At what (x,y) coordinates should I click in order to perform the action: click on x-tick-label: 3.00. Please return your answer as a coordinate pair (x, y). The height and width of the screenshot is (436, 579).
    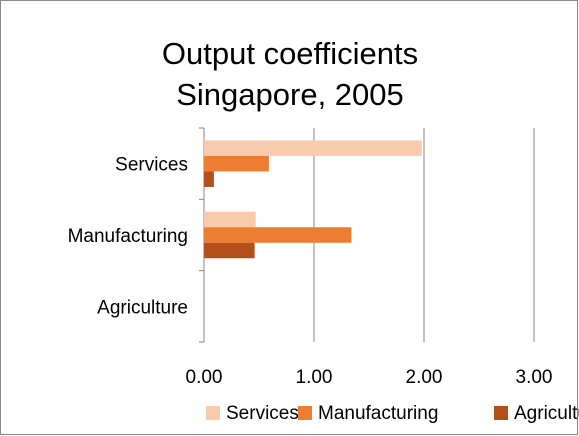
    Looking at the image, I should click on (534, 377).